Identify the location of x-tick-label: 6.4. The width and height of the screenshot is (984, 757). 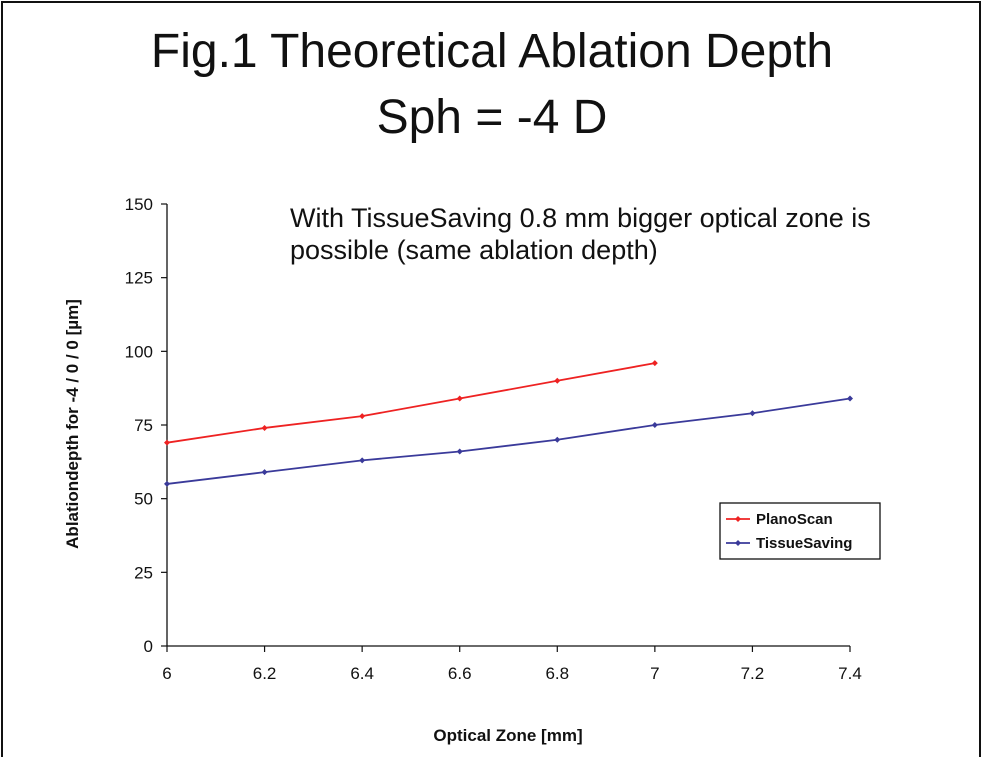
(362, 673).